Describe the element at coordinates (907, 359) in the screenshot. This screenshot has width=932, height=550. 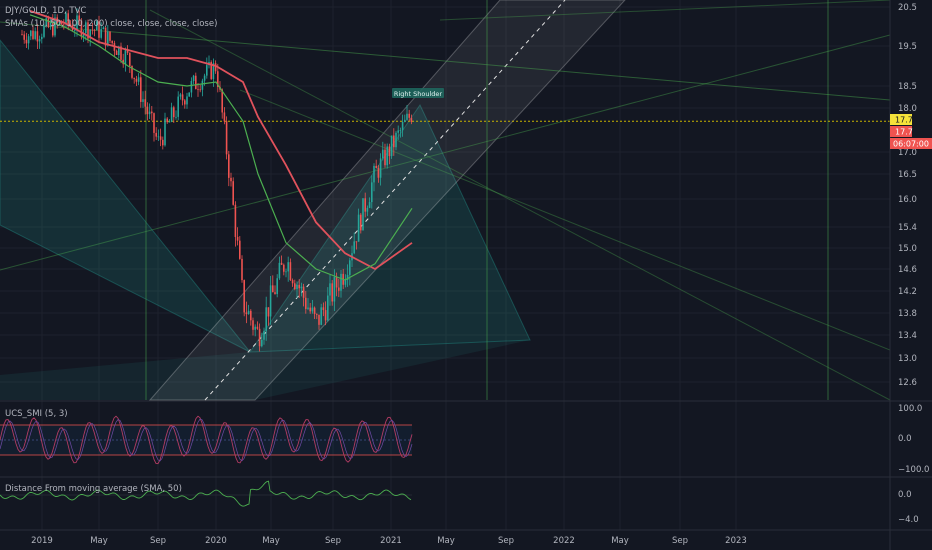
I see `price-tick-13: 13.0` at that location.